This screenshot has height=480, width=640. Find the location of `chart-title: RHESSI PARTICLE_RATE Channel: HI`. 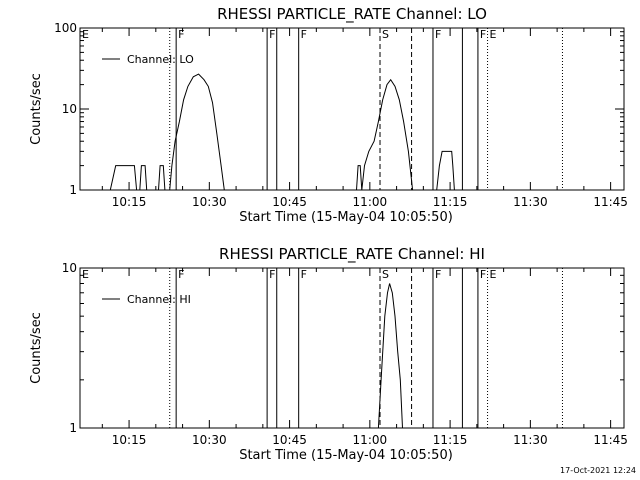

chart-title: RHESSI PARTICLE_RATE Channel: HI is located at coordinates (352, 254).